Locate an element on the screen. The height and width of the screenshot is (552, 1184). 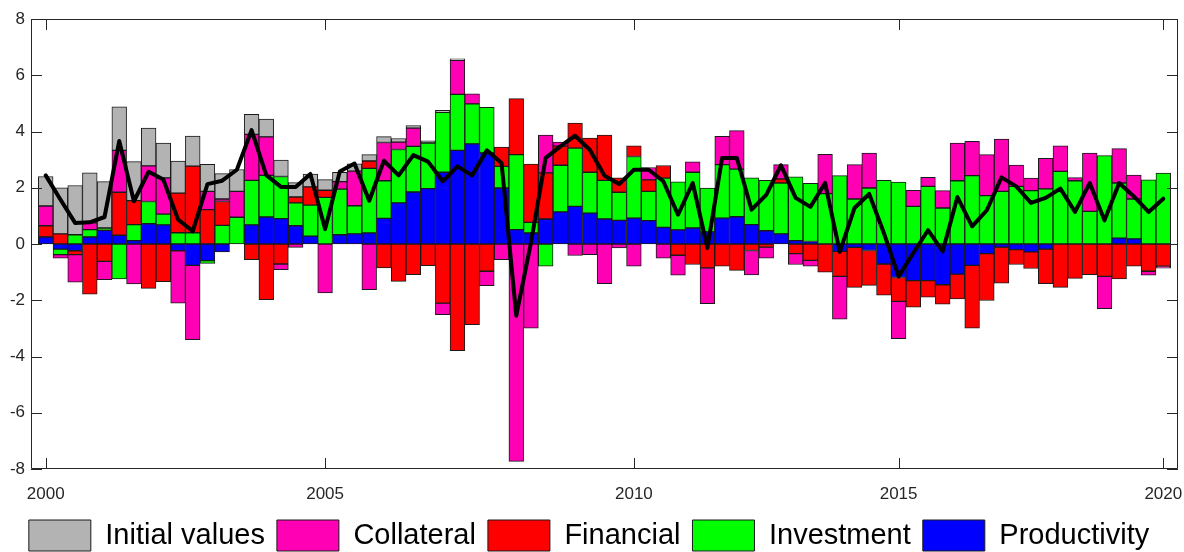
x-tick-label: 2005 is located at coordinates (325, 493).